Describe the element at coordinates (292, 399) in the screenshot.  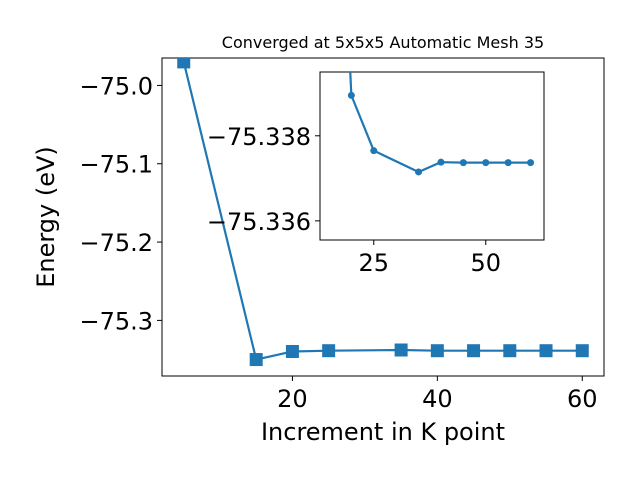
I see `x-tick-label: 20` at that location.